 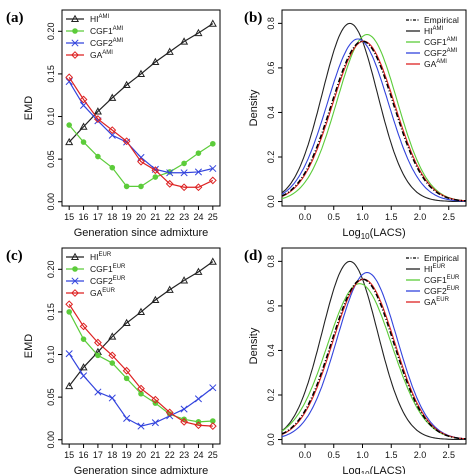 What do you see at coordinates (101, 269) in the screenshot?
I see `legend-name: CGF1` at bounding box center [101, 269].